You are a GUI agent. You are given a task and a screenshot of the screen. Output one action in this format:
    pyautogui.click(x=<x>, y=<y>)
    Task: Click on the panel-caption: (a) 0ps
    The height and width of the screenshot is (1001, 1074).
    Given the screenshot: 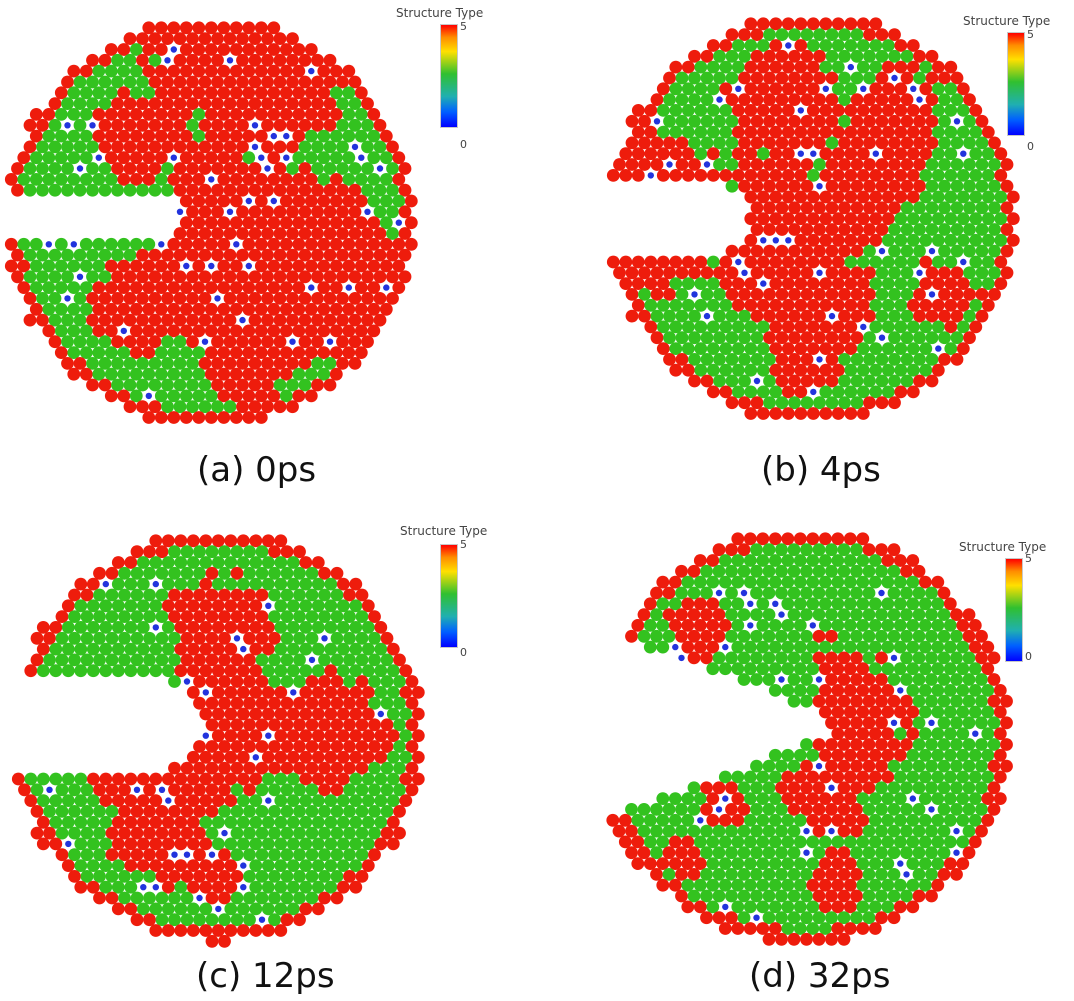 What is the action you would take?
    pyautogui.click(x=257, y=470)
    